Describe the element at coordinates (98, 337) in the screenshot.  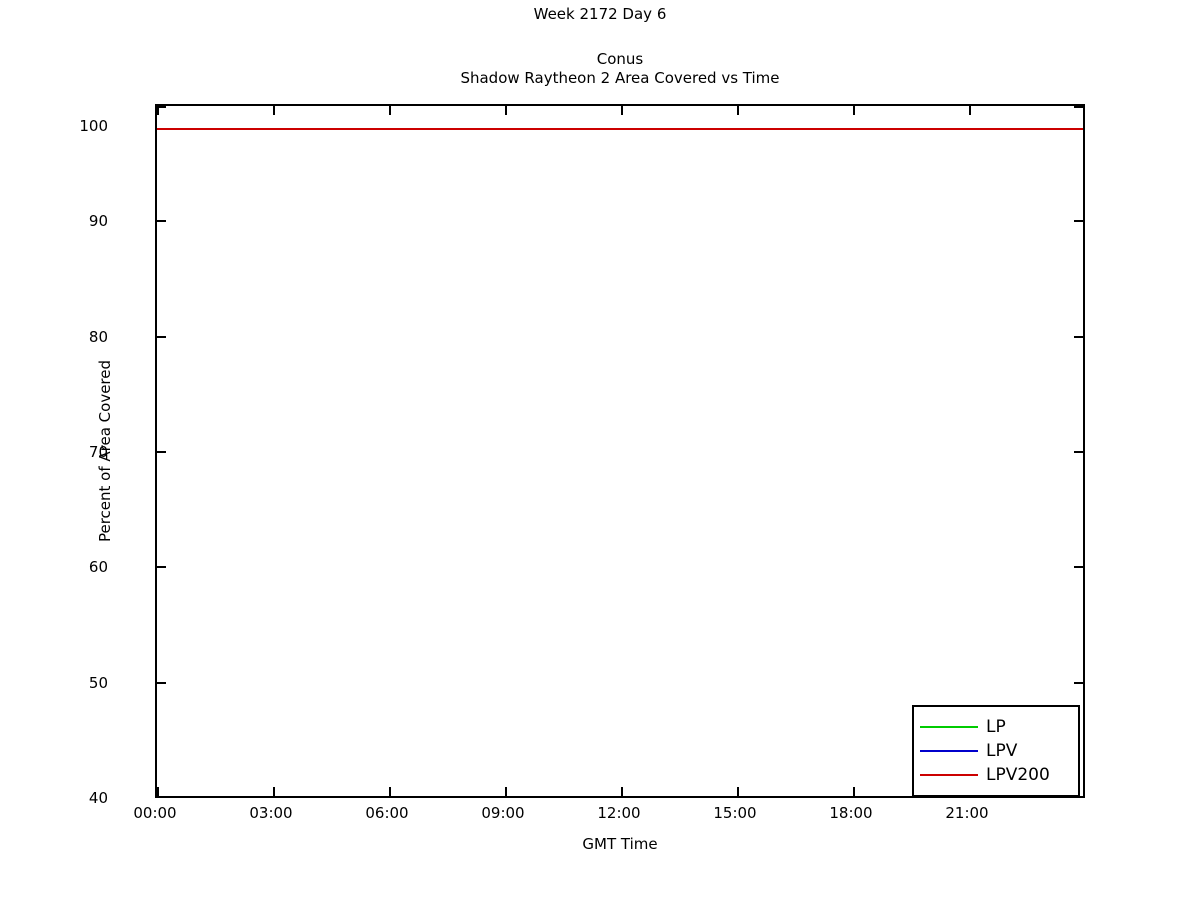
I see `y-tick-label-80: 80` at that location.